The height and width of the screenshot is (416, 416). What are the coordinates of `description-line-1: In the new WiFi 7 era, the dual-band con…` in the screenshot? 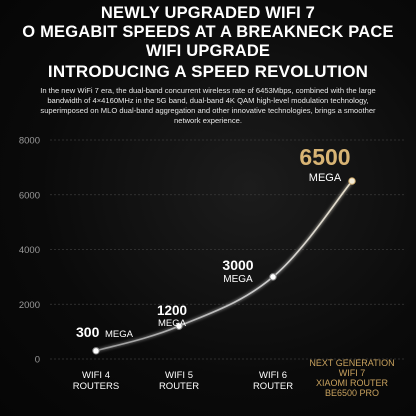 It's located at (208, 90).